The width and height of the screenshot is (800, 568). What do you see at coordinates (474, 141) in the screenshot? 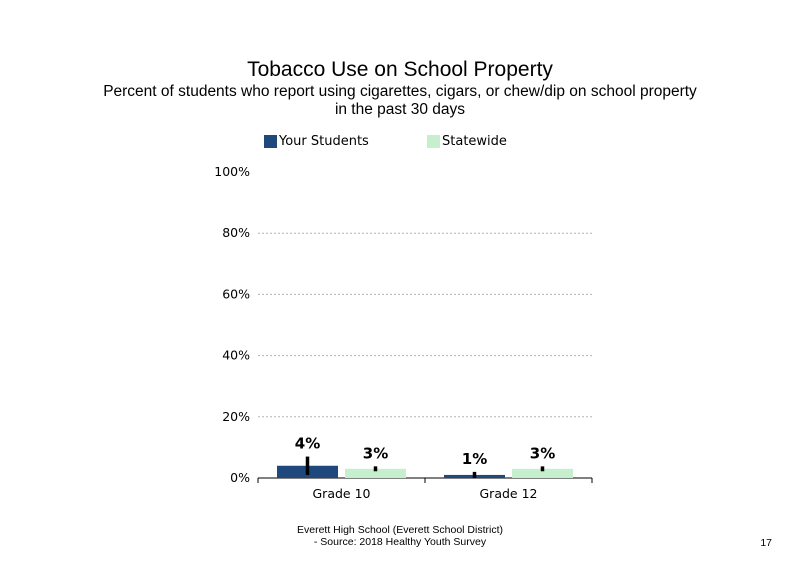
I see `legend-label-statewide: Statewide` at bounding box center [474, 141].